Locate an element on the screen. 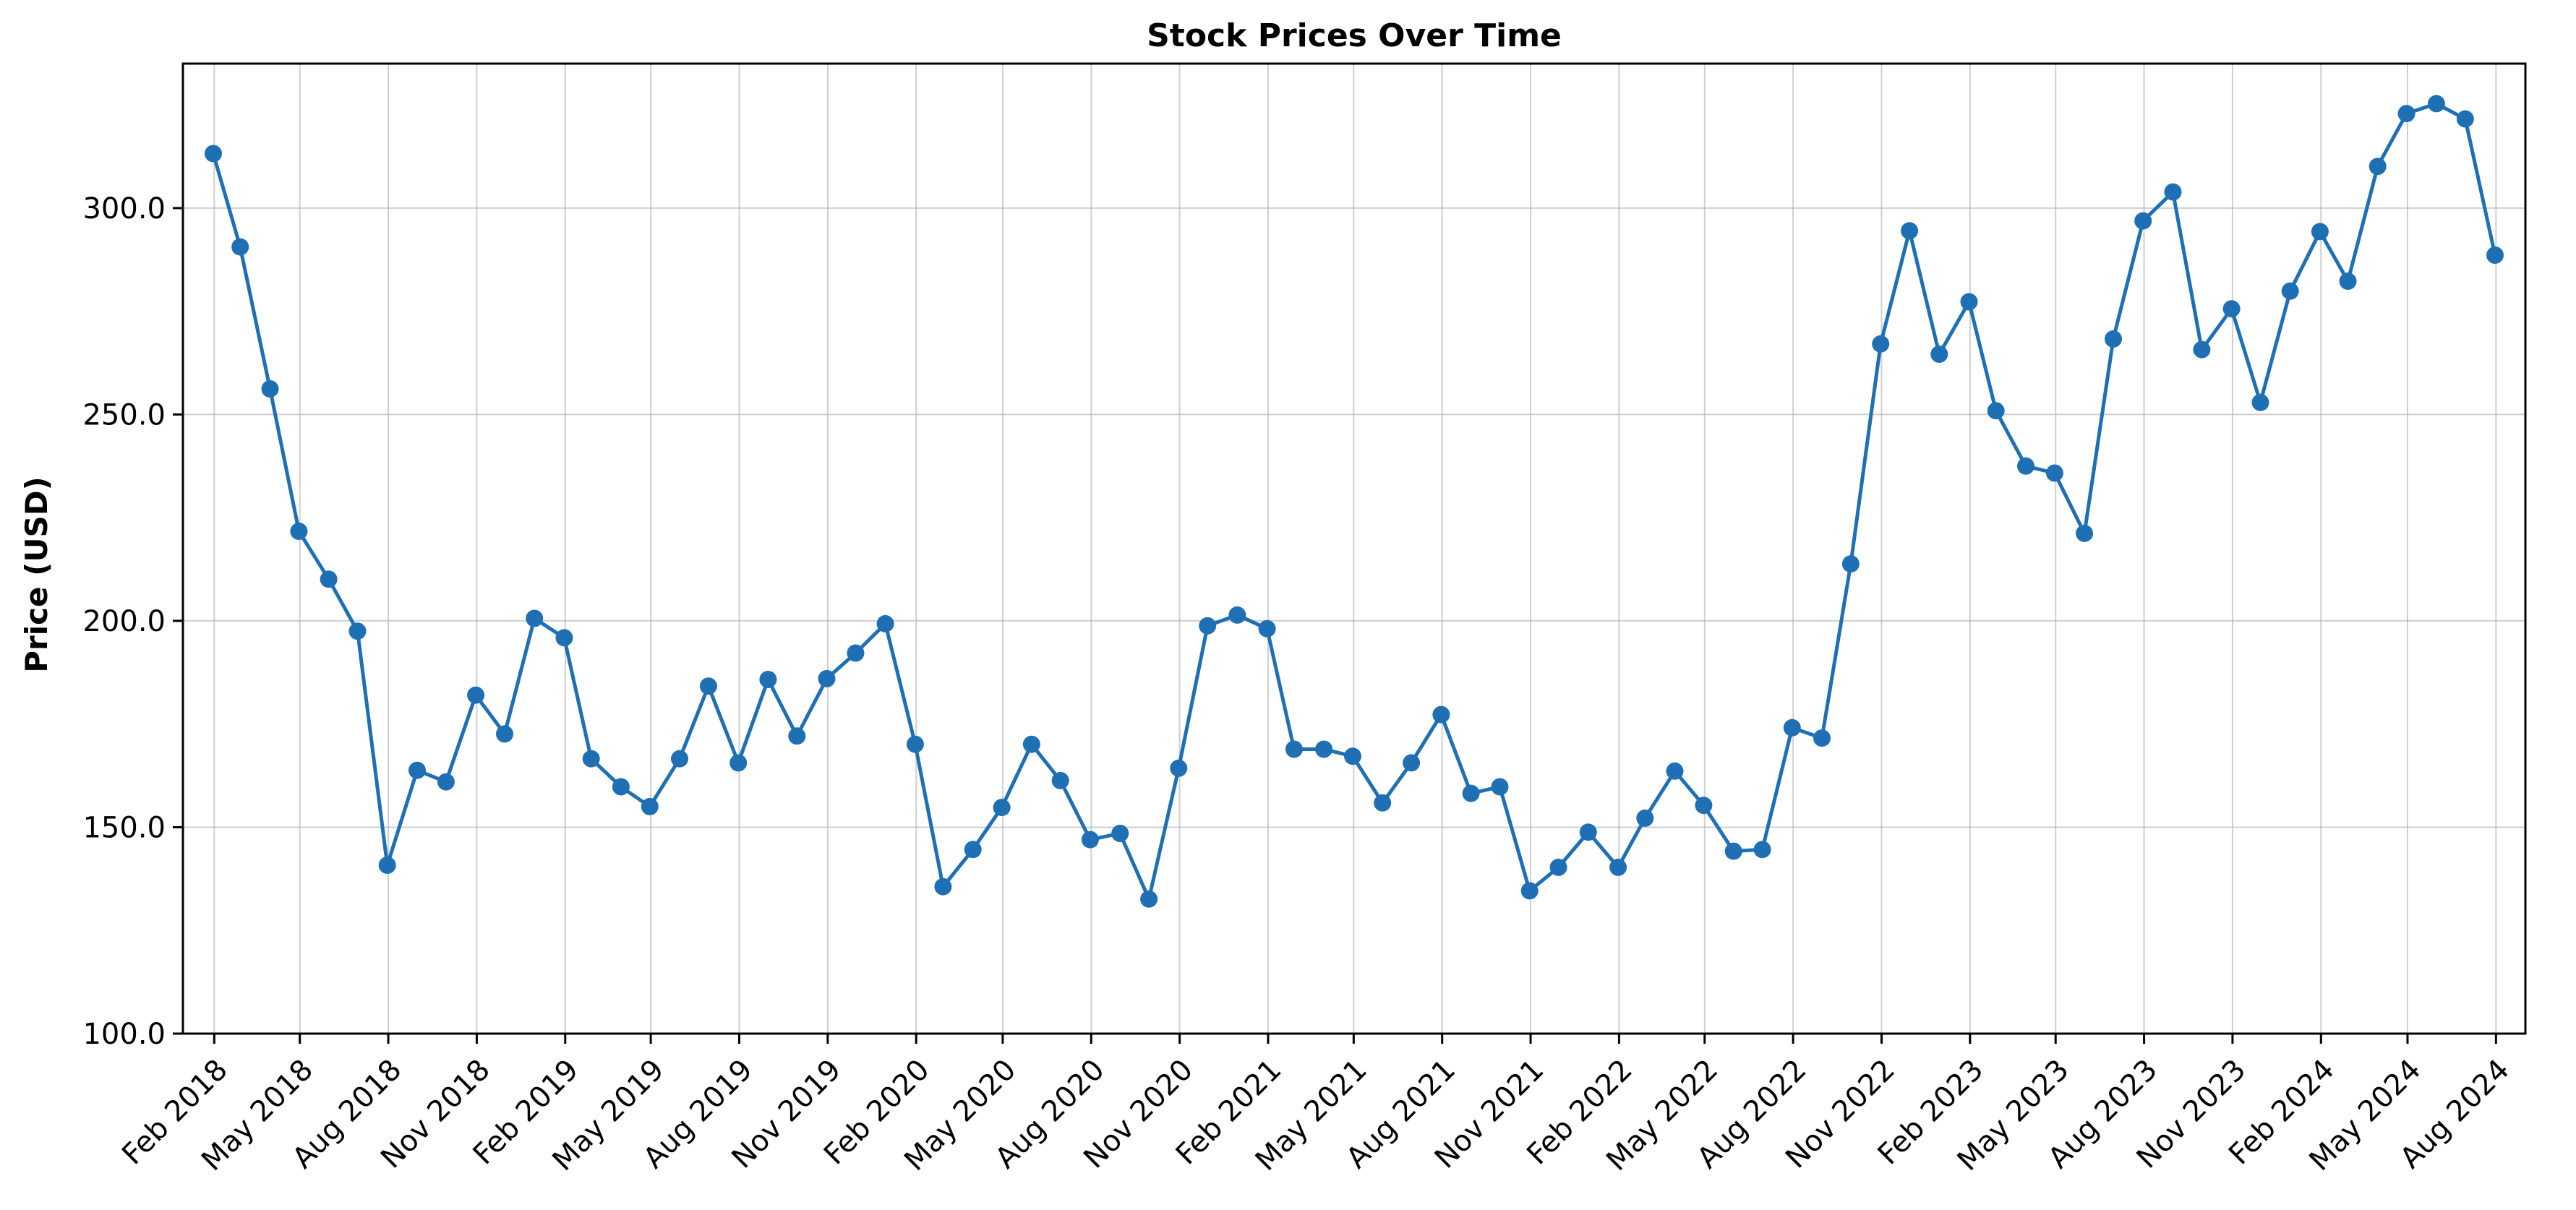  chart-title: Stock Prices Over Time is located at coordinates (1354, 35).